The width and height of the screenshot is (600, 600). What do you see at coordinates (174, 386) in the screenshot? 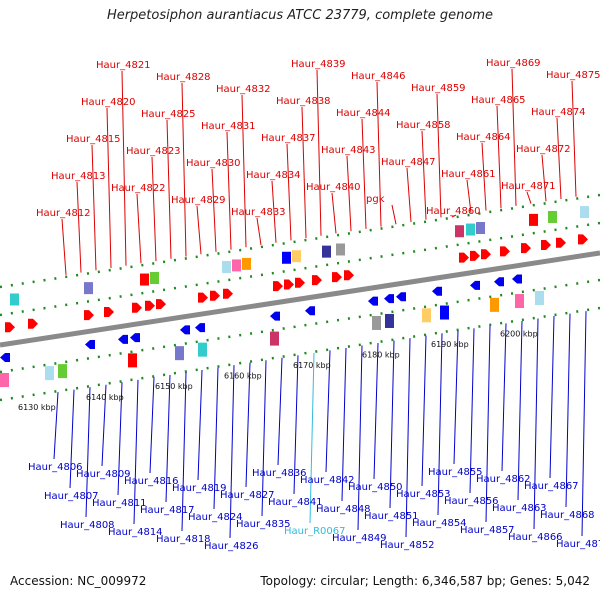
I see `kbp-tick-label: 6150 kbp` at bounding box center [174, 386].